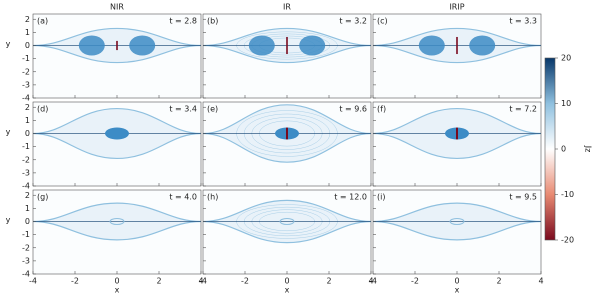  Describe the element at coordinates (381, 197) in the screenshot. I see `panel-label: (i)` at that location.